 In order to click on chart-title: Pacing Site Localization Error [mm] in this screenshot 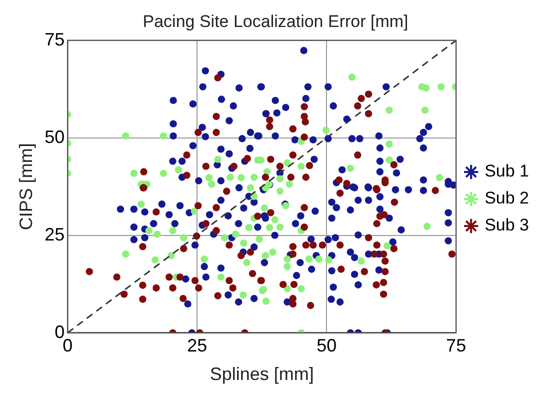, I will do `click(275, 21)`.